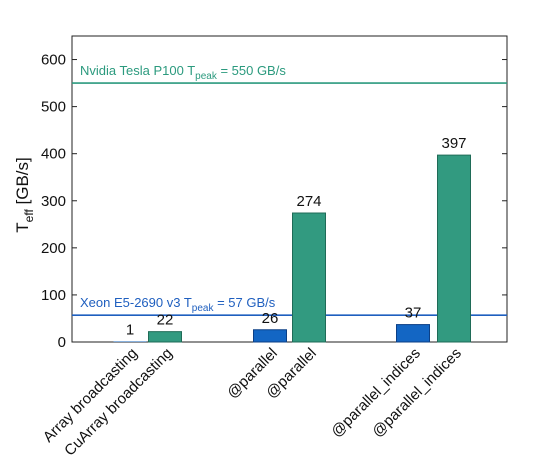 Image resolution: width=560 pixels, height=472 pixels. What do you see at coordinates (53, 248) in the screenshot?
I see `y-tick-label: 200` at bounding box center [53, 248].